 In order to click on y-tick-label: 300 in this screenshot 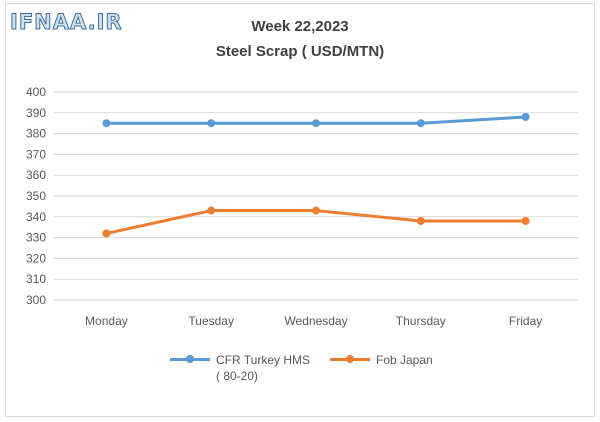, I will do `click(36, 300)`.